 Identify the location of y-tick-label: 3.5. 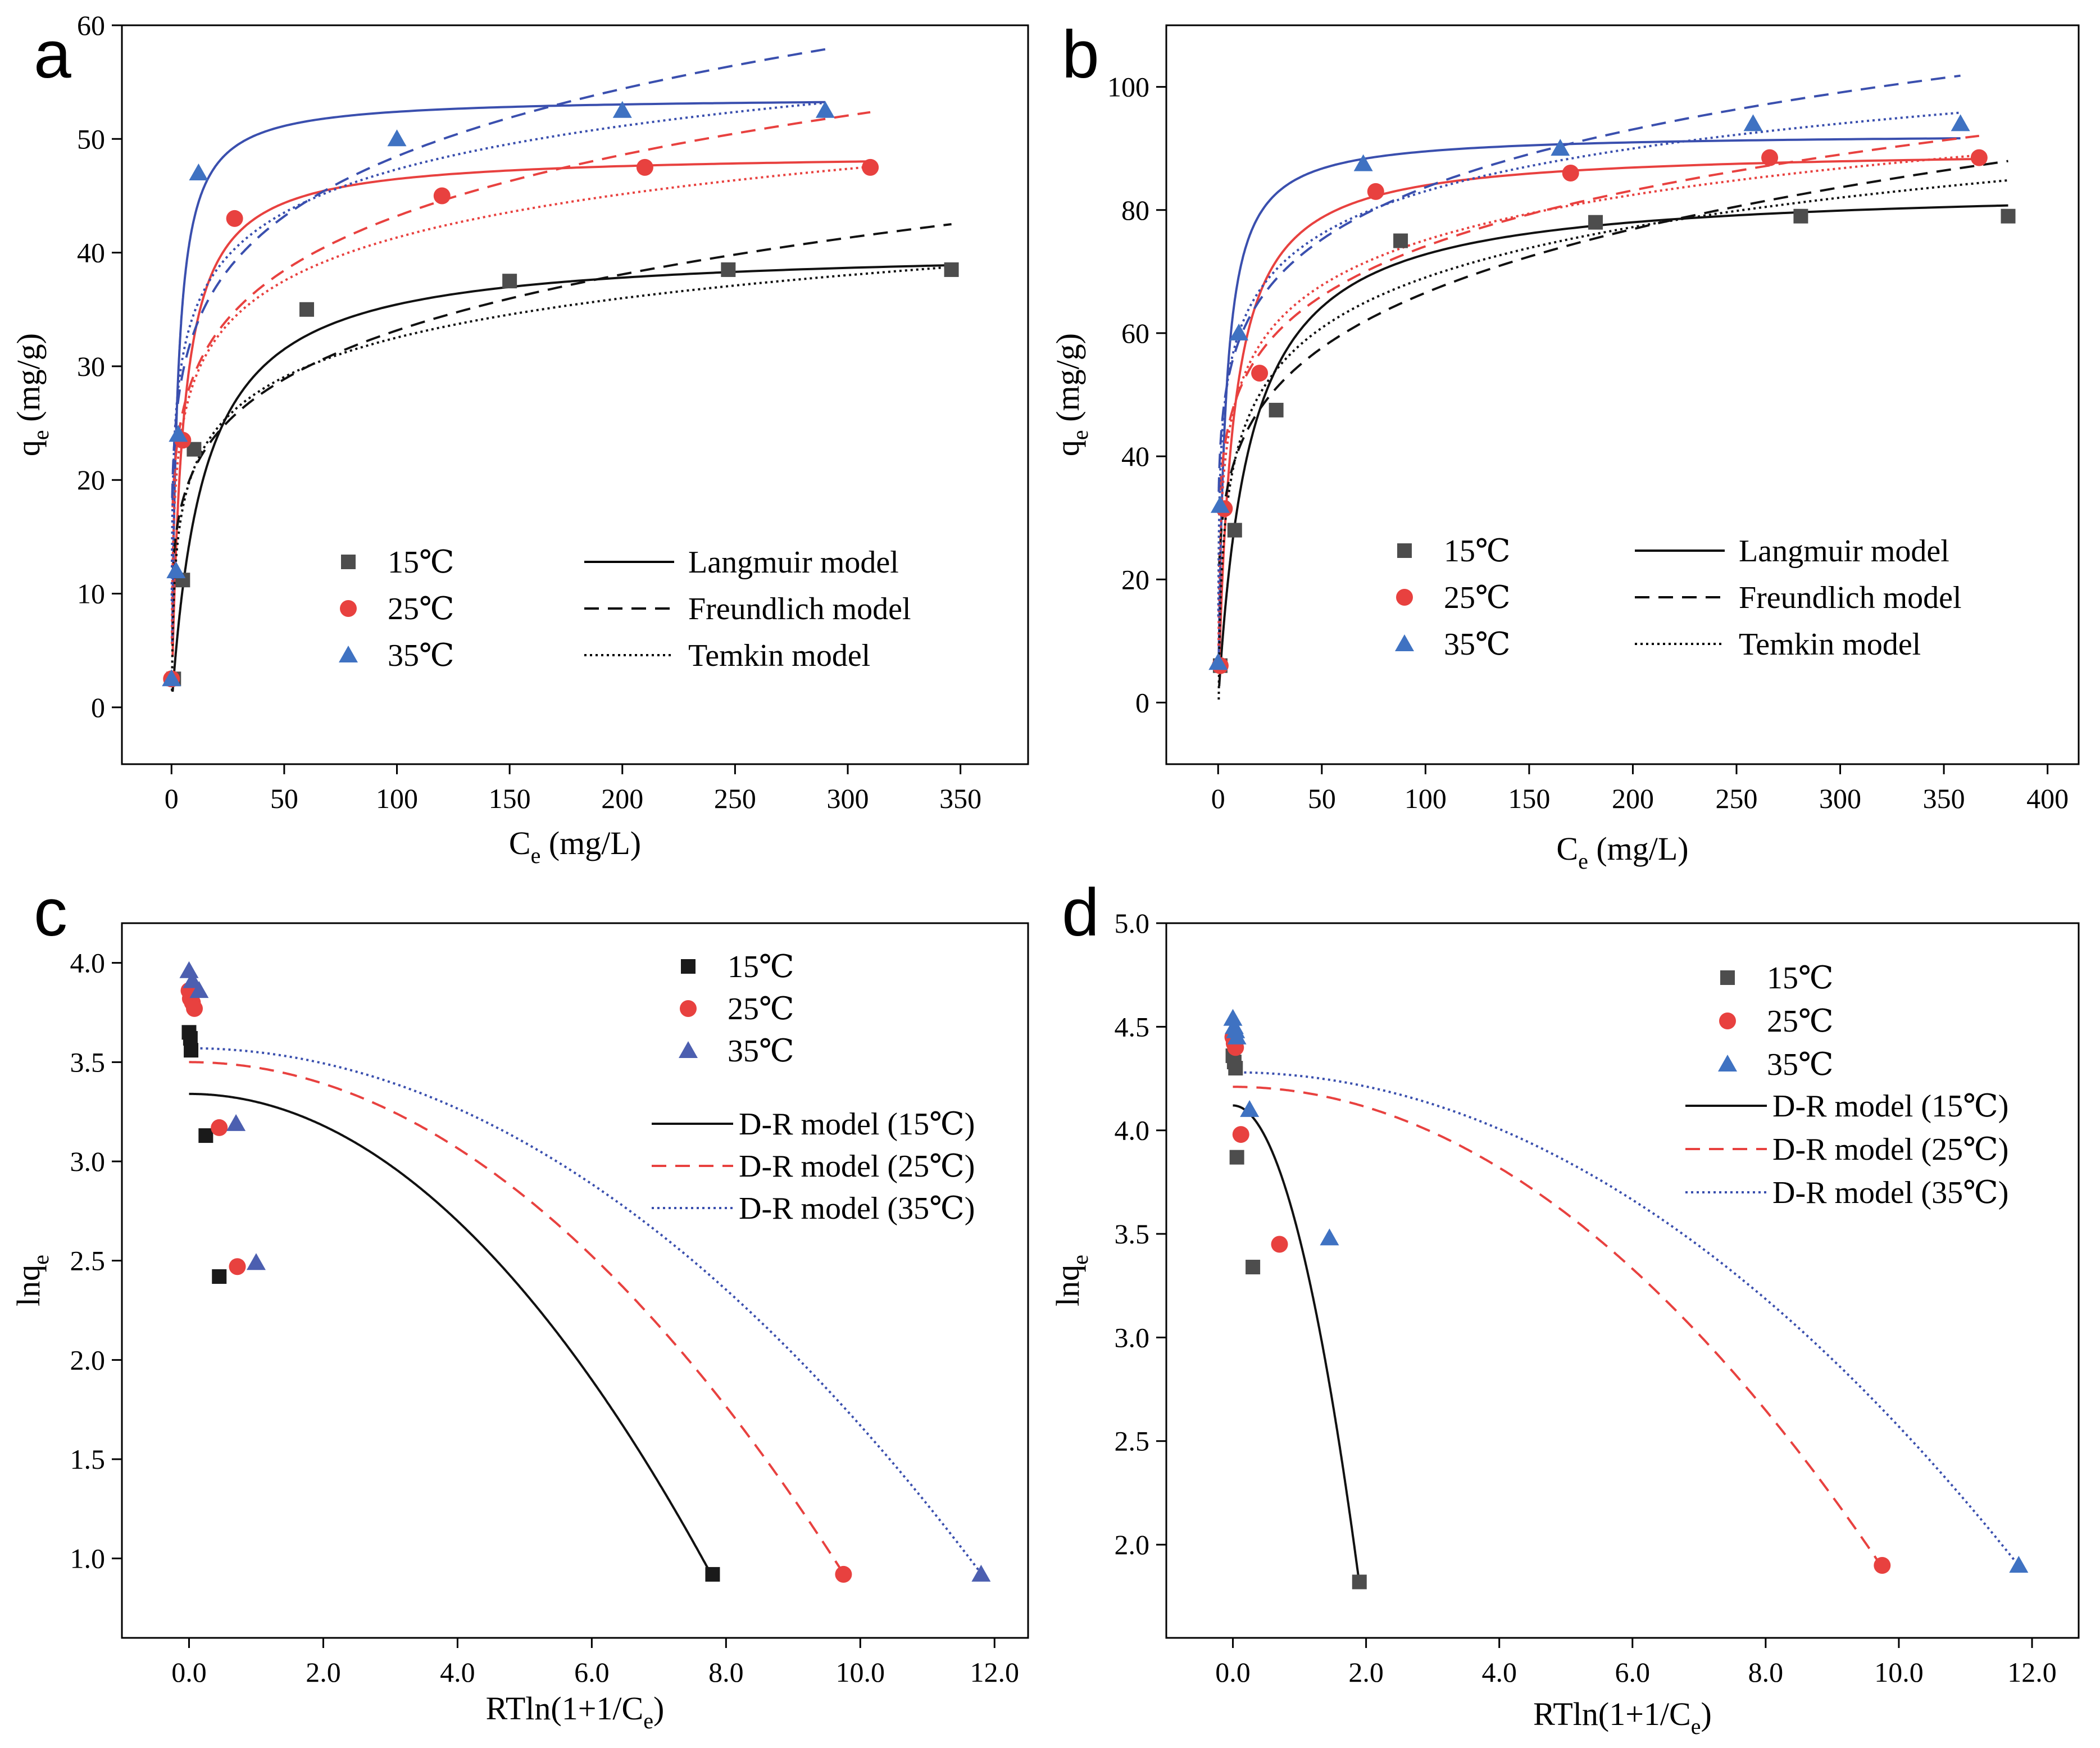
(88, 1062).